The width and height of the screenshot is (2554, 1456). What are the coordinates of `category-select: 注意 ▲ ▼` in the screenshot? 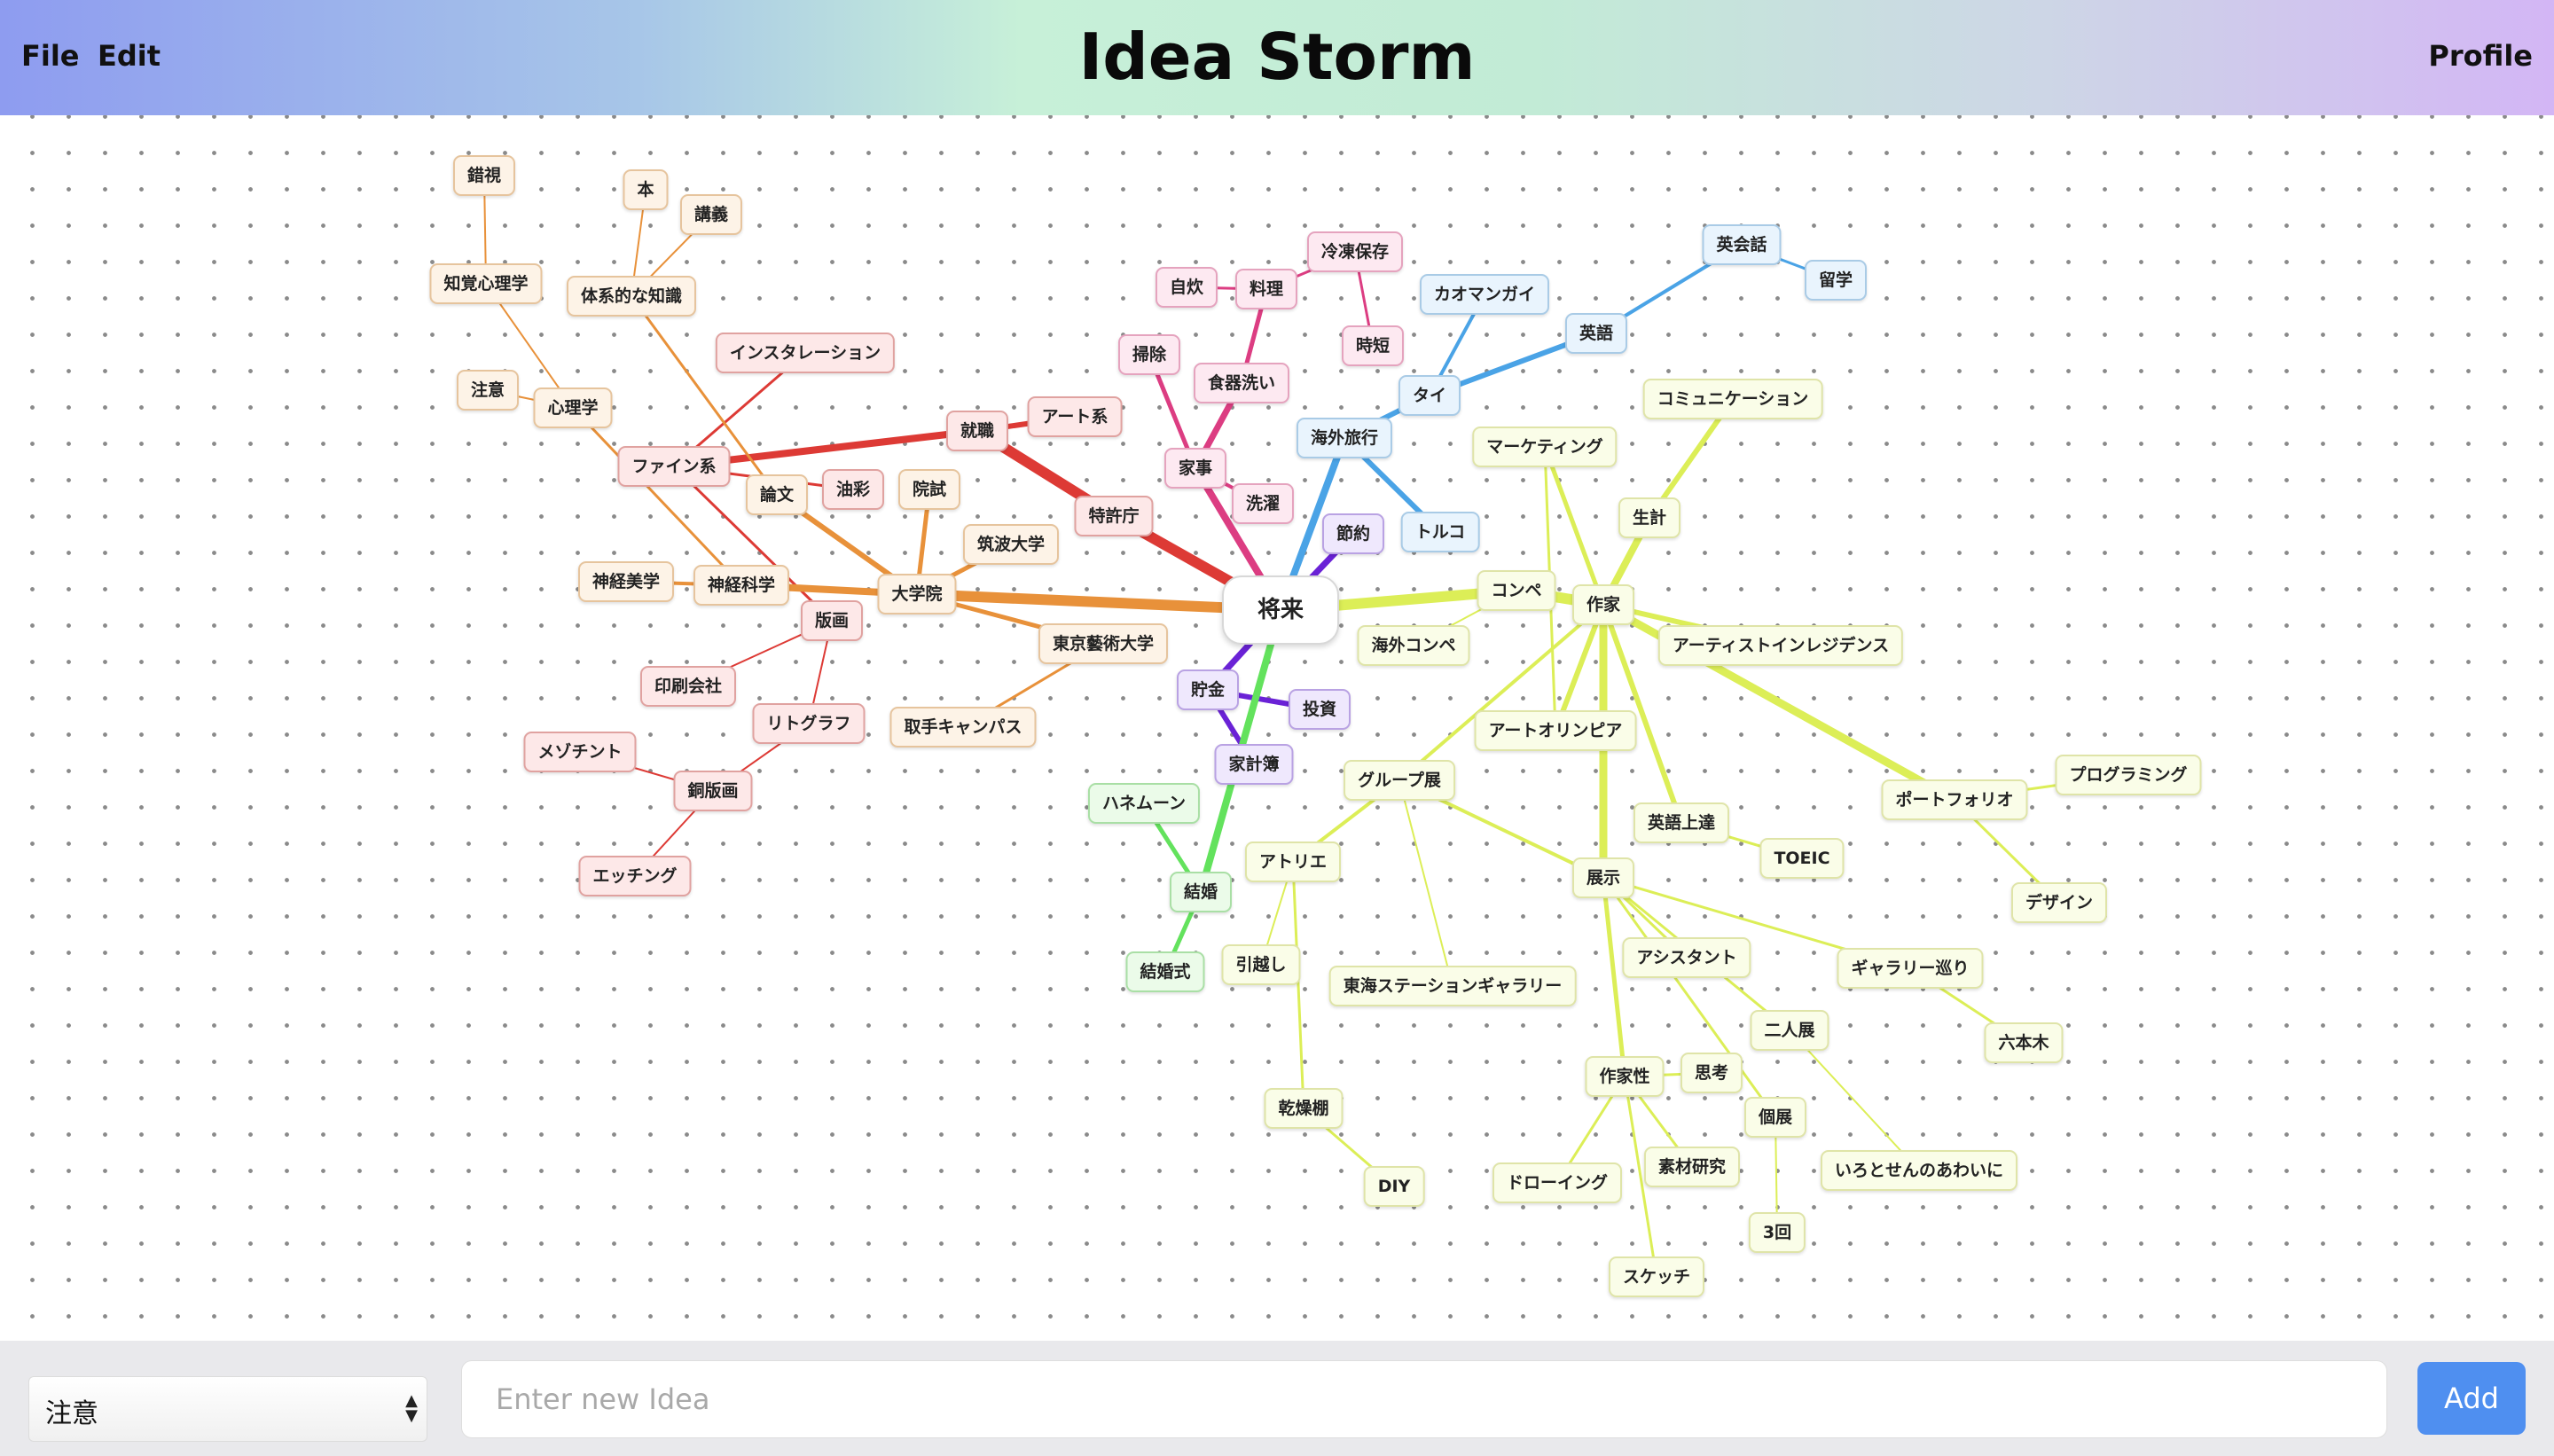 It's located at (227, 1409).